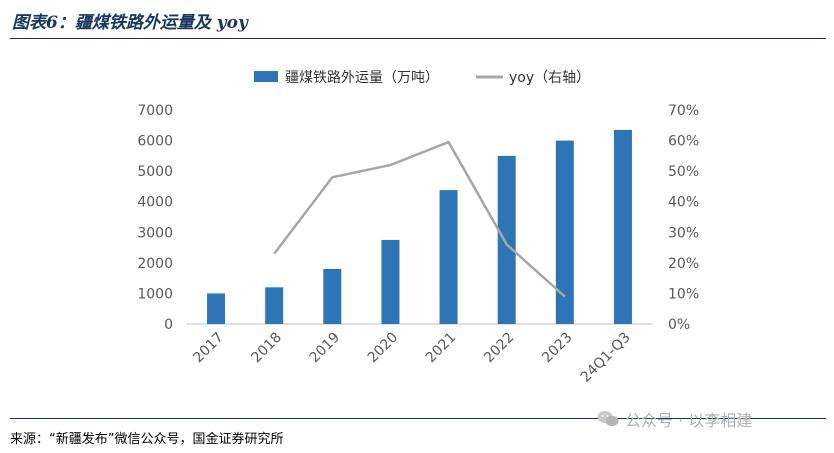 The image size is (834, 453). I want to click on x-tick-label: 2021, so click(441, 348).